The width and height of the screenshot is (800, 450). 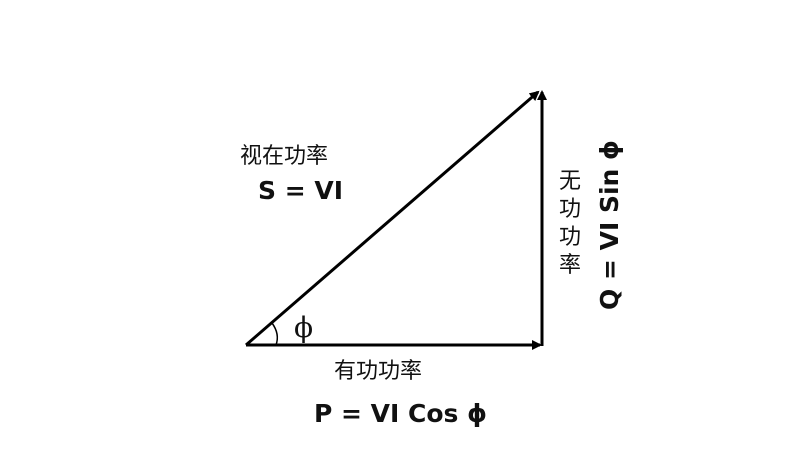 What do you see at coordinates (275, 334) in the screenshot?
I see `angle-arc` at bounding box center [275, 334].